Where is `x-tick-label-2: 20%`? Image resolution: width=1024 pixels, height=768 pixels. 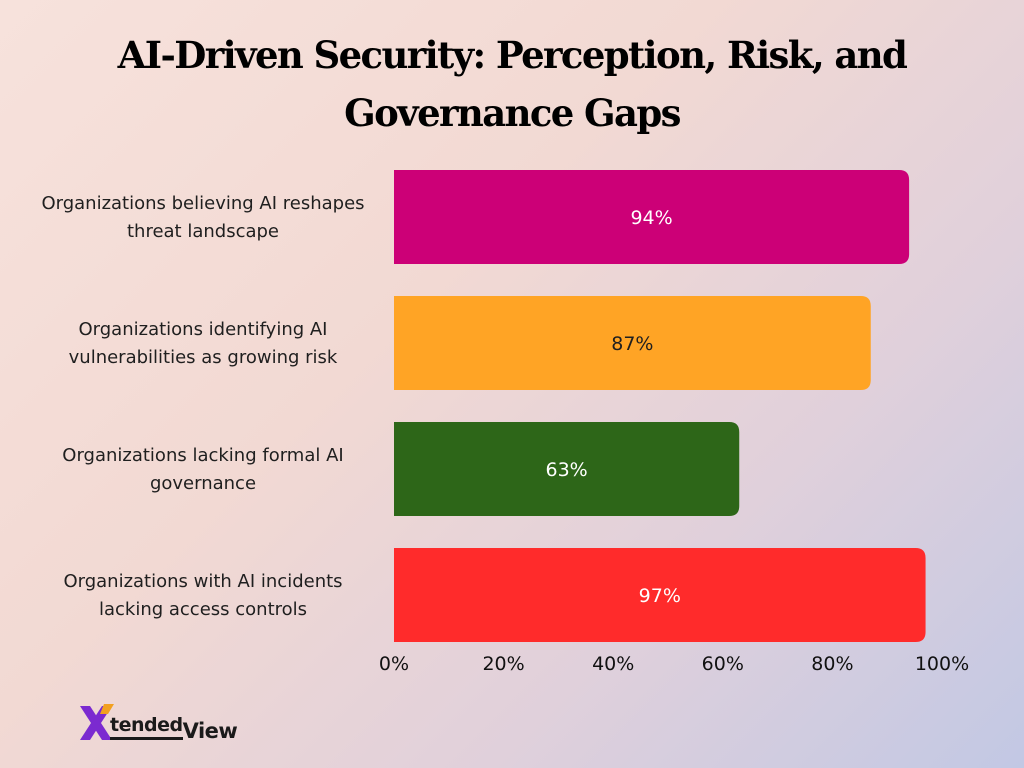 x-tick-label-2: 20% is located at coordinates (503, 664).